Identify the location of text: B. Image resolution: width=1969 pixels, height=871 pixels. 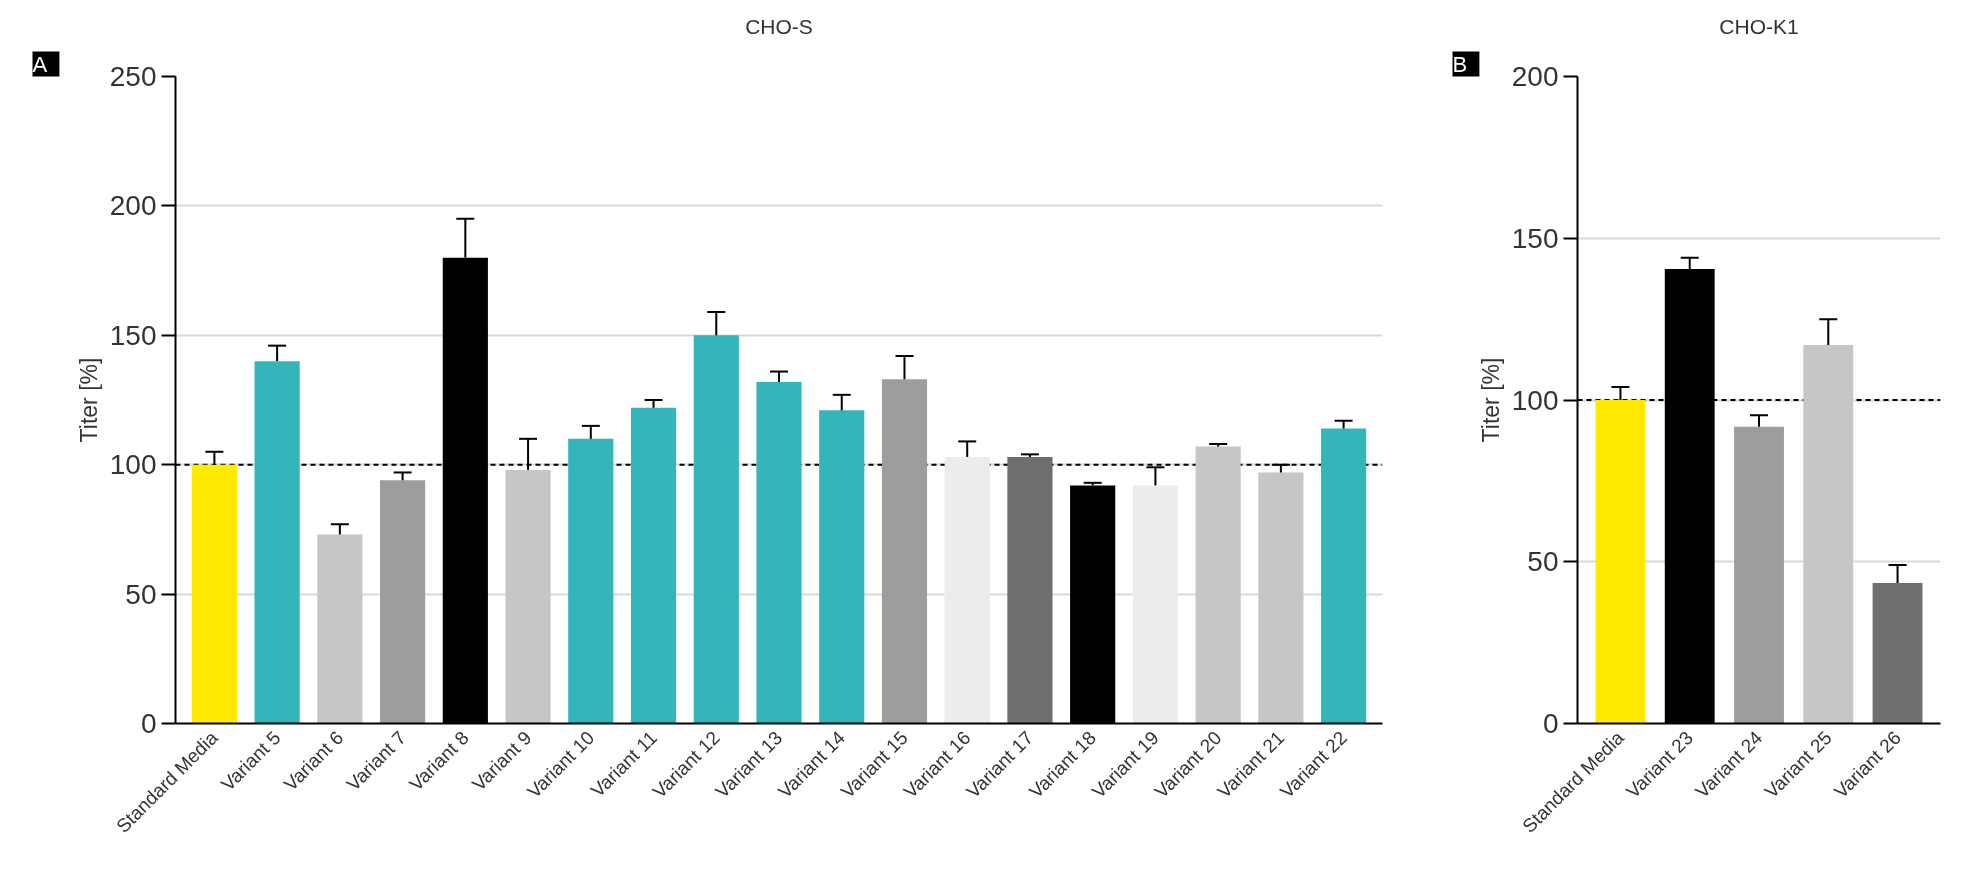
(1460, 64).